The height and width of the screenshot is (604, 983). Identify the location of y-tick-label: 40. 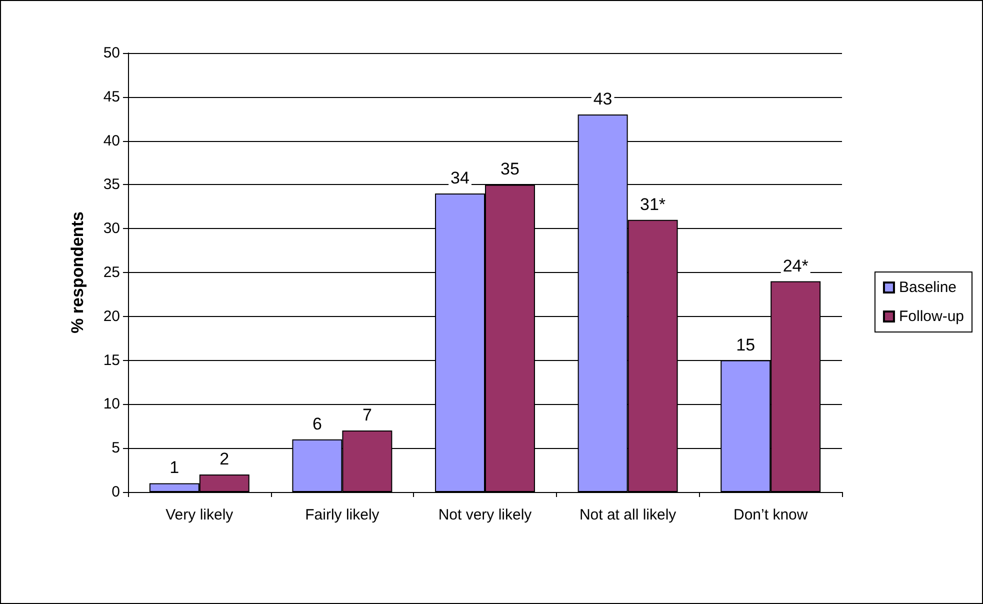
(111, 141).